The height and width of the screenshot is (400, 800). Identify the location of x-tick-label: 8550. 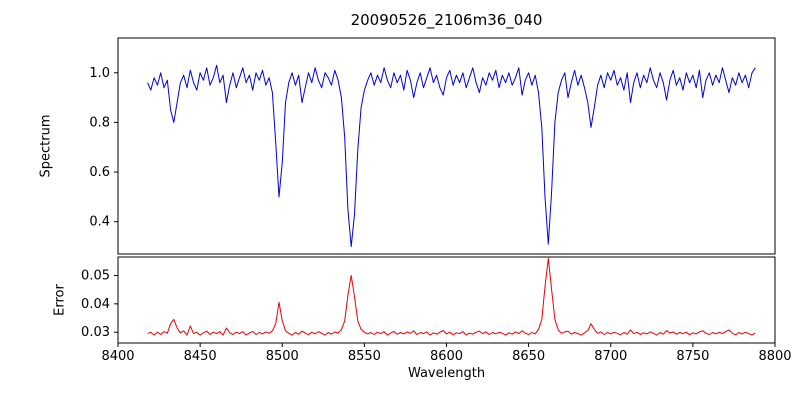
(364, 356).